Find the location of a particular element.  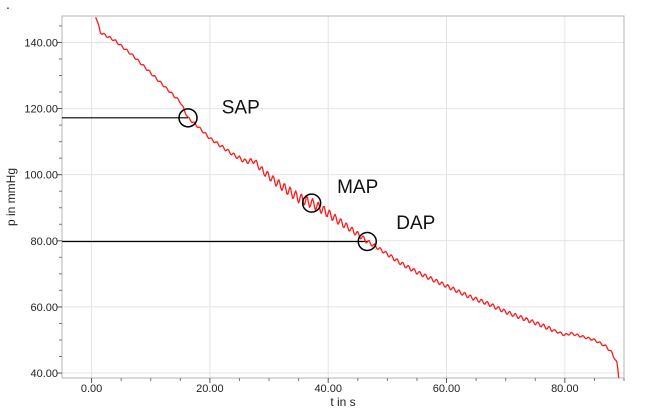

annotation-label-map: MAP is located at coordinates (357, 187).